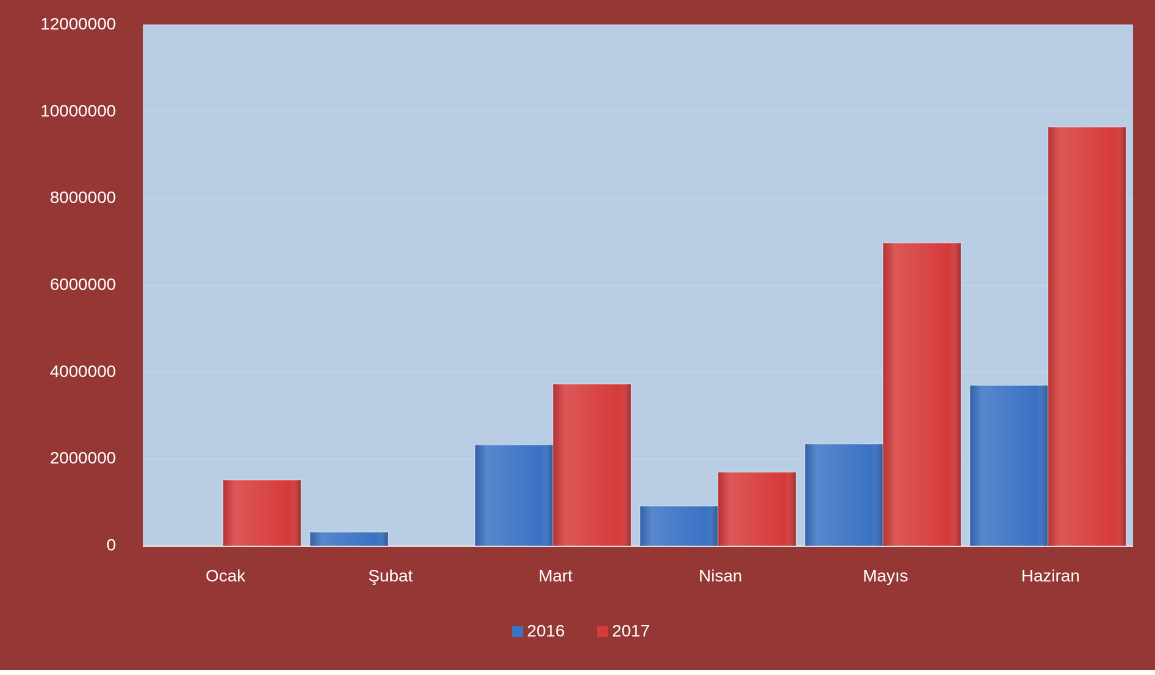 Image resolution: width=1155 pixels, height=675 pixels. Describe the element at coordinates (1050, 575) in the screenshot. I see `x-tick-label: Haziran` at that location.